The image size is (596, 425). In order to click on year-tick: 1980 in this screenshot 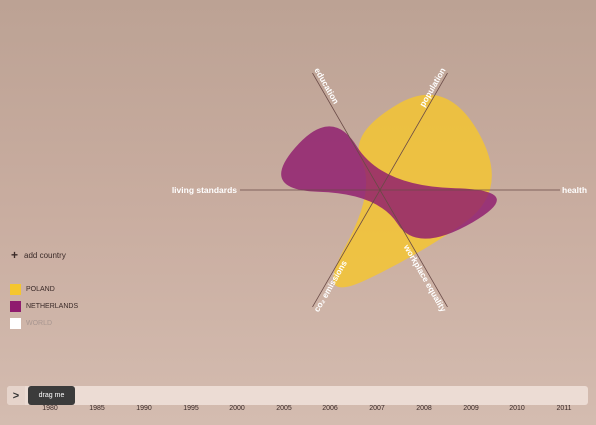, I will do `click(50, 408)`.